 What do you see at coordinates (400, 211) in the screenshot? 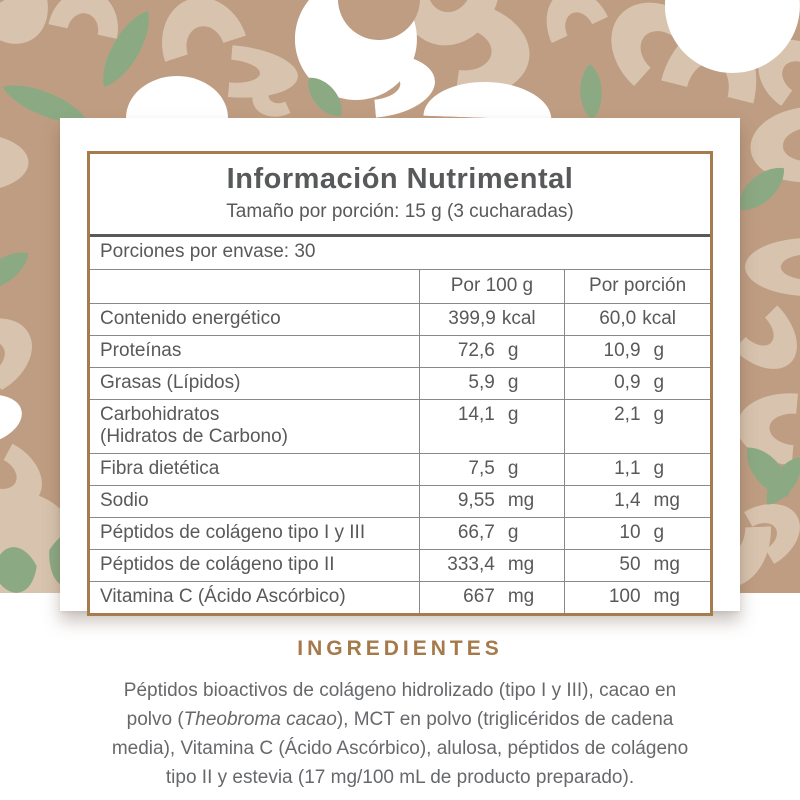
I see `serving-size-text: Tamaño por porción: 15 g (3 cucharadas)` at bounding box center [400, 211].